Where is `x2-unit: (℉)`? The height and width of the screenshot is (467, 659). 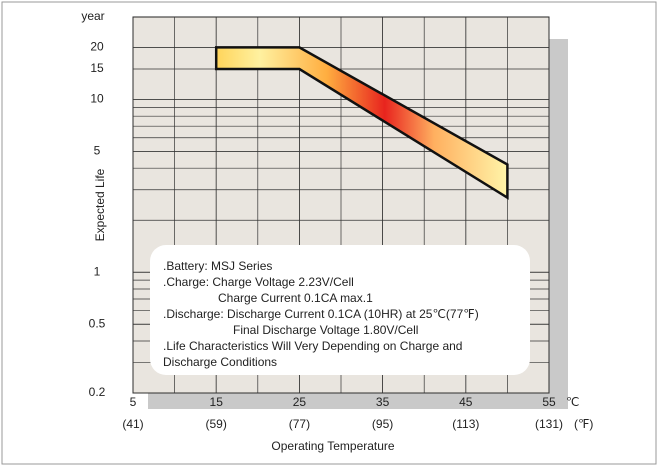
x2-unit: (℉) is located at coordinates (583, 424).